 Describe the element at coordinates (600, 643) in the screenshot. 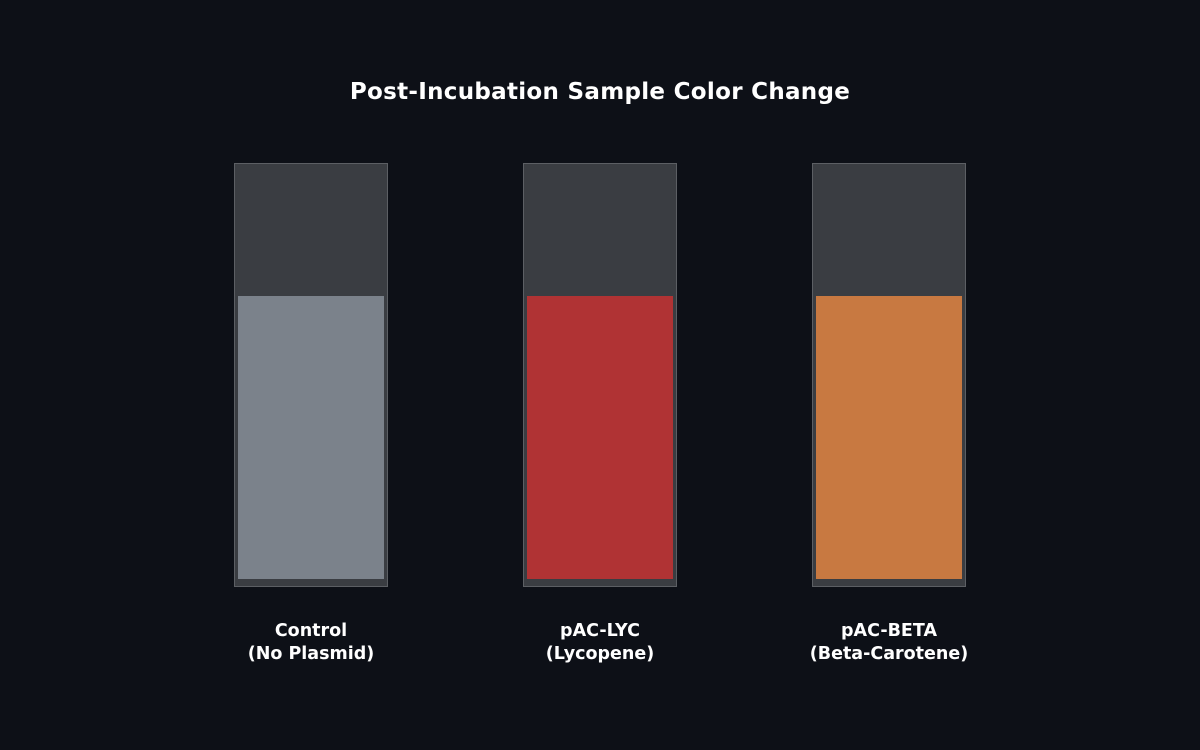

I see `sample-label-lycopene: pAC-LYC (Lycopene)` at that location.